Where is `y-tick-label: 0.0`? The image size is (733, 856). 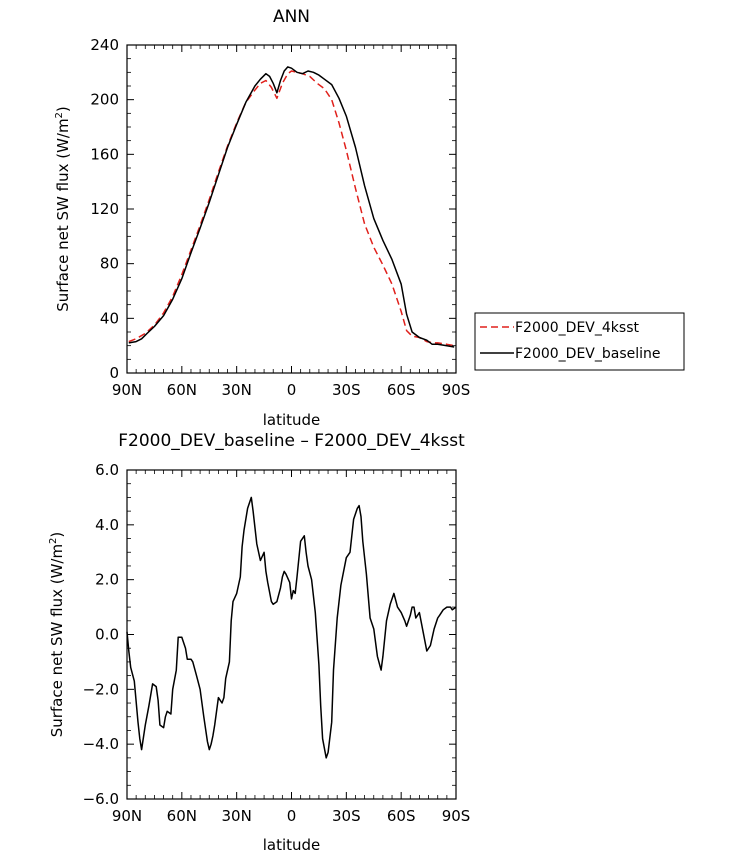 y-tick-label: 0.0 is located at coordinates (107, 635).